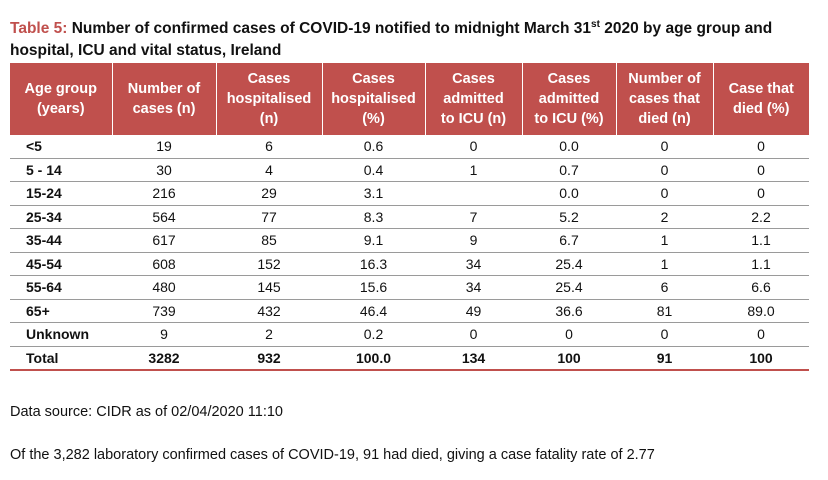  I want to click on total-cell-number-of-cases: 3282, so click(164, 358).